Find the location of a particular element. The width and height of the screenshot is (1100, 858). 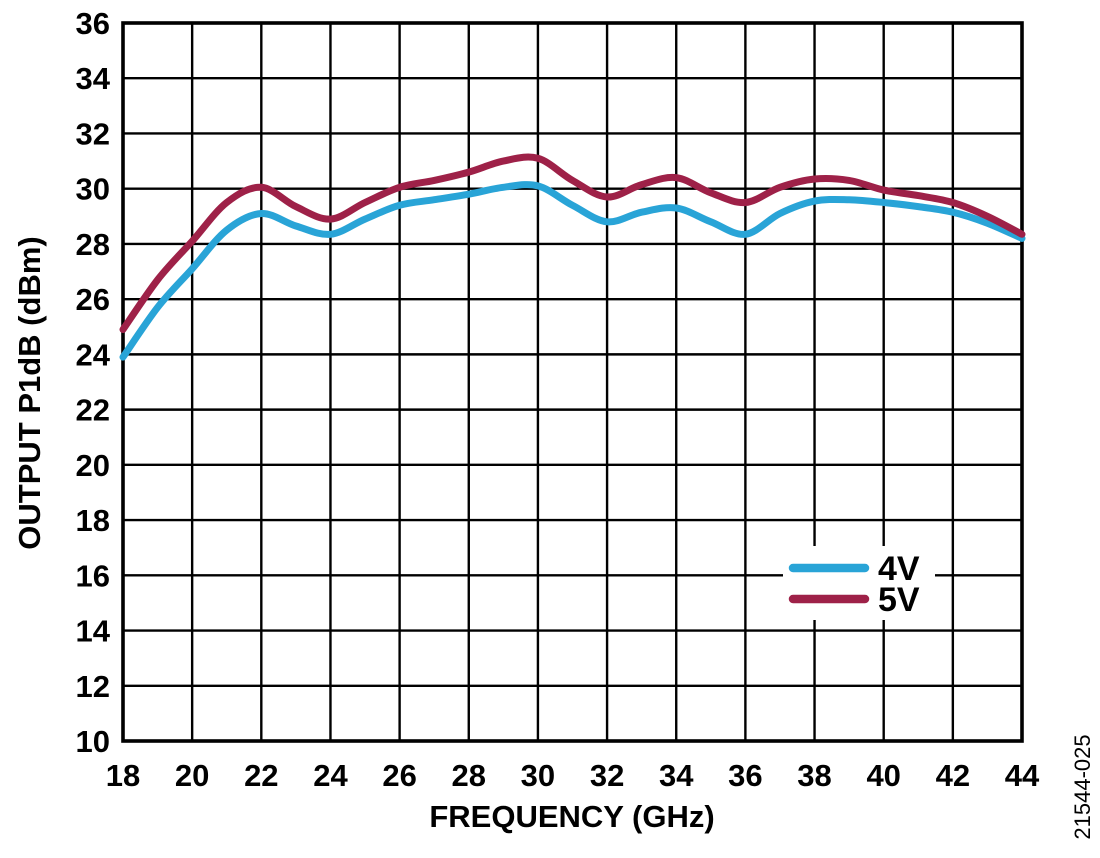

x-tick-label: 36 is located at coordinates (745, 775).